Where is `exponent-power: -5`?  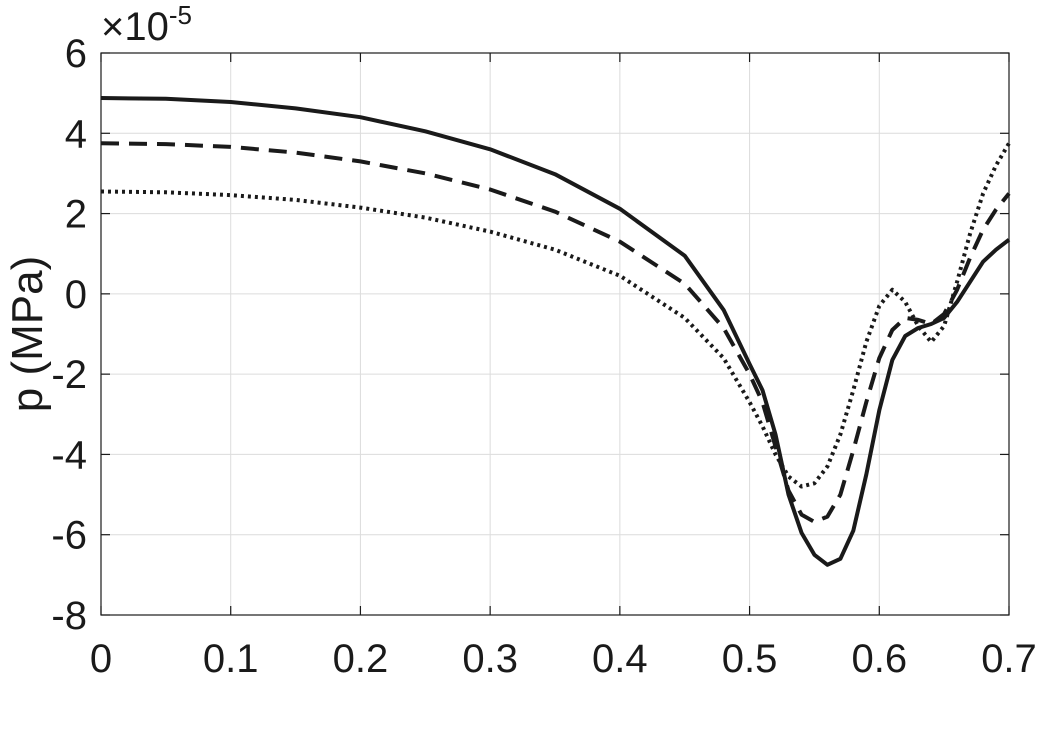
exponent-power: -5 is located at coordinates (180, 15).